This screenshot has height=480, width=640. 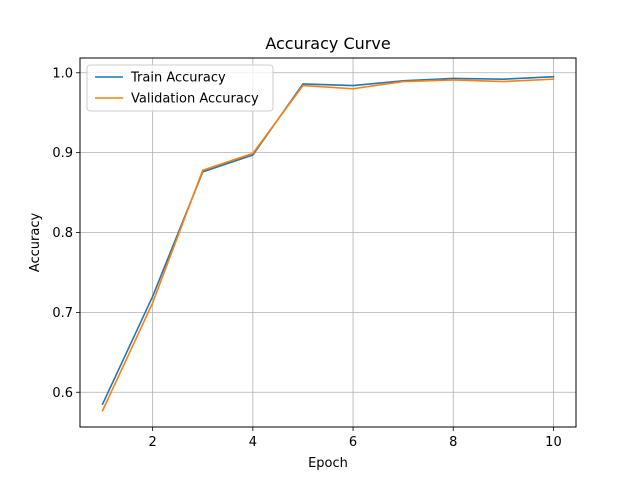 I want to click on legend: Train Accuracy Validation Accuracy, so click(x=180, y=88).